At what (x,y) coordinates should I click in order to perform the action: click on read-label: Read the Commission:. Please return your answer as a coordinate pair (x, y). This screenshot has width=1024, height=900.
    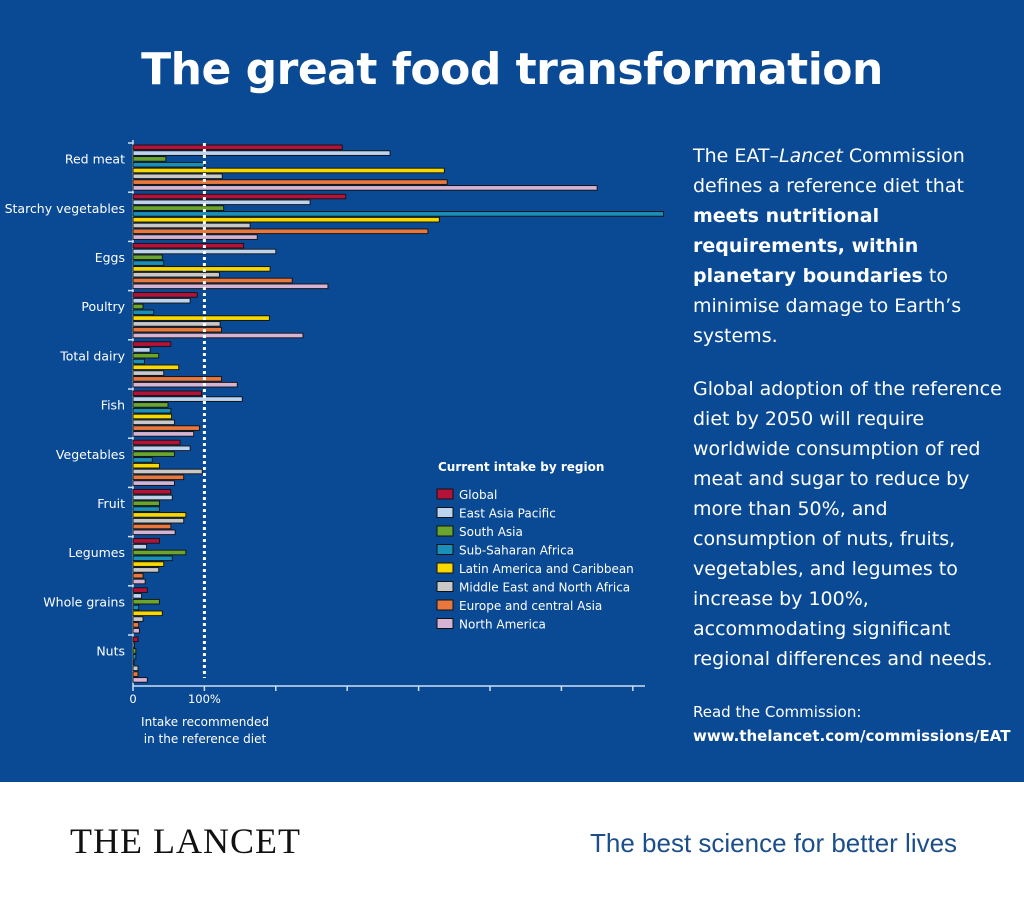
    Looking at the image, I should click on (777, 712).